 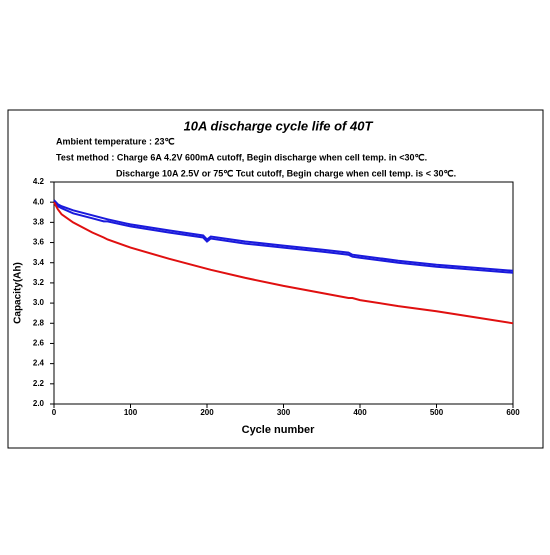 I want to click on x-tick-label: 100, so click(x=131, y=412).